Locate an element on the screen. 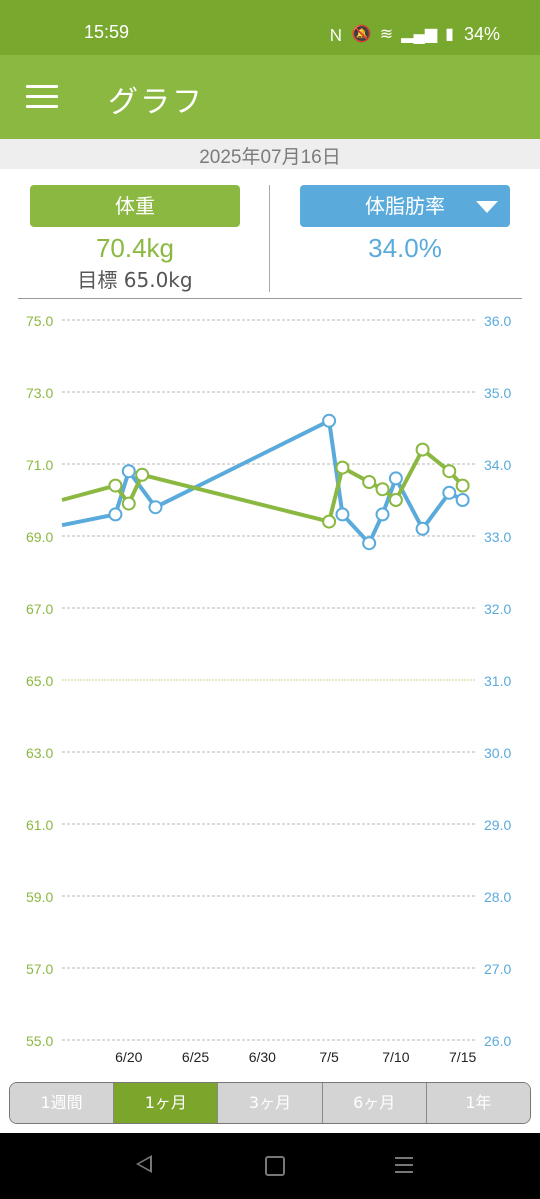  x-tick-label: 6/25 is located at coordinates (195, 1057).